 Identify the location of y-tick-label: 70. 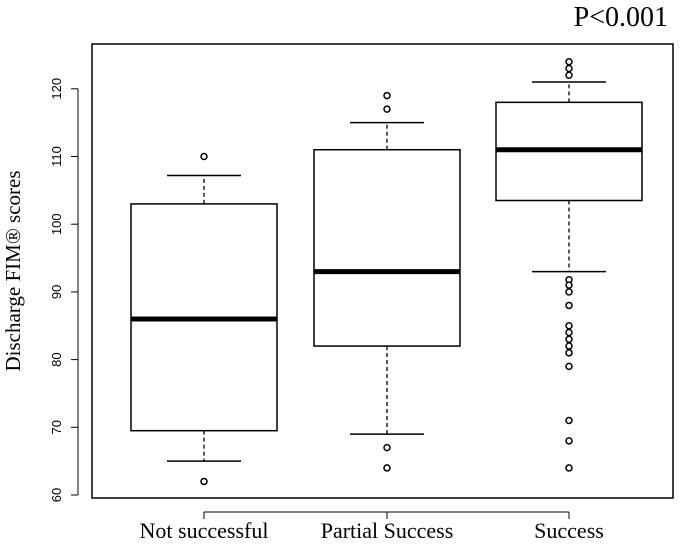
(56, 427).